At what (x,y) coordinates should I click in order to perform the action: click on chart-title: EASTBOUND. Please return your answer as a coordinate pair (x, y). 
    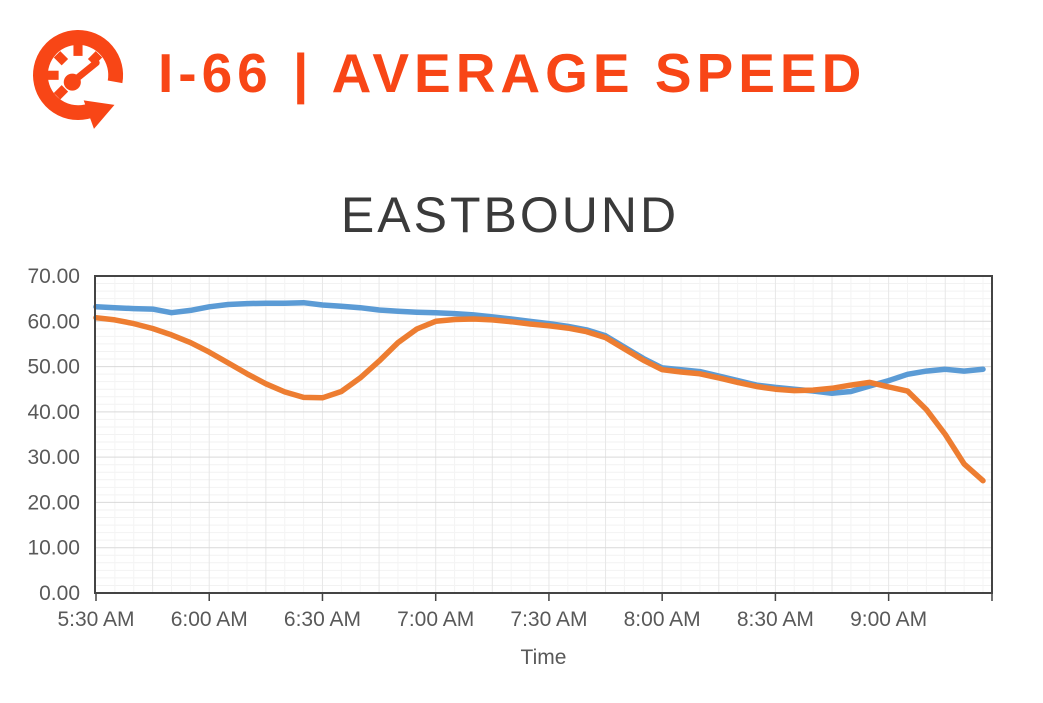
    Looking at the image, I should click on (510, 215).